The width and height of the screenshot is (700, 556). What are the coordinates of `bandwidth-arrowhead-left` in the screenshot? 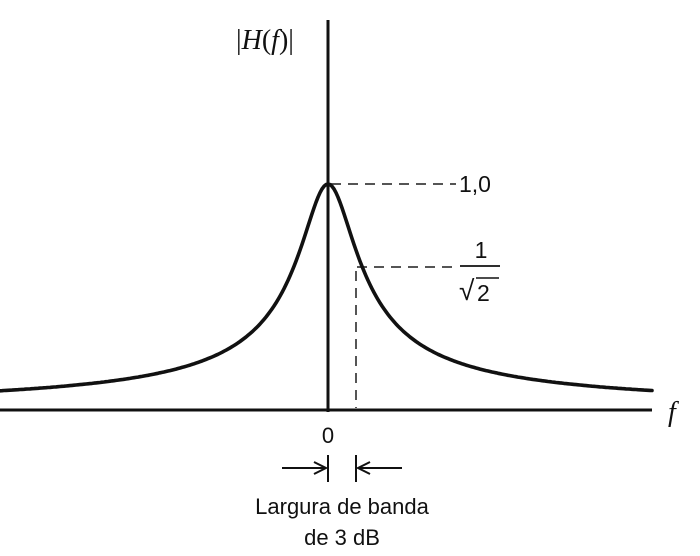 It's located at (321, 468).